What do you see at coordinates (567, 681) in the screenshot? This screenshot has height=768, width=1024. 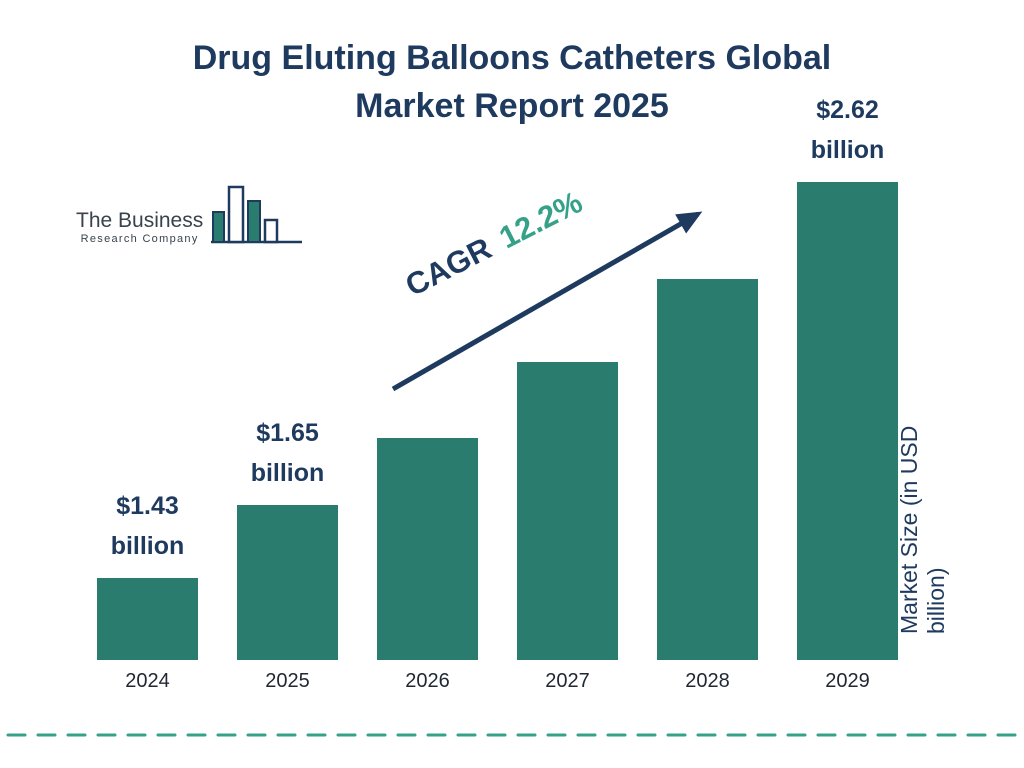 I see `x-axis-label-2027: 2027` at bounding box center [567, 681].